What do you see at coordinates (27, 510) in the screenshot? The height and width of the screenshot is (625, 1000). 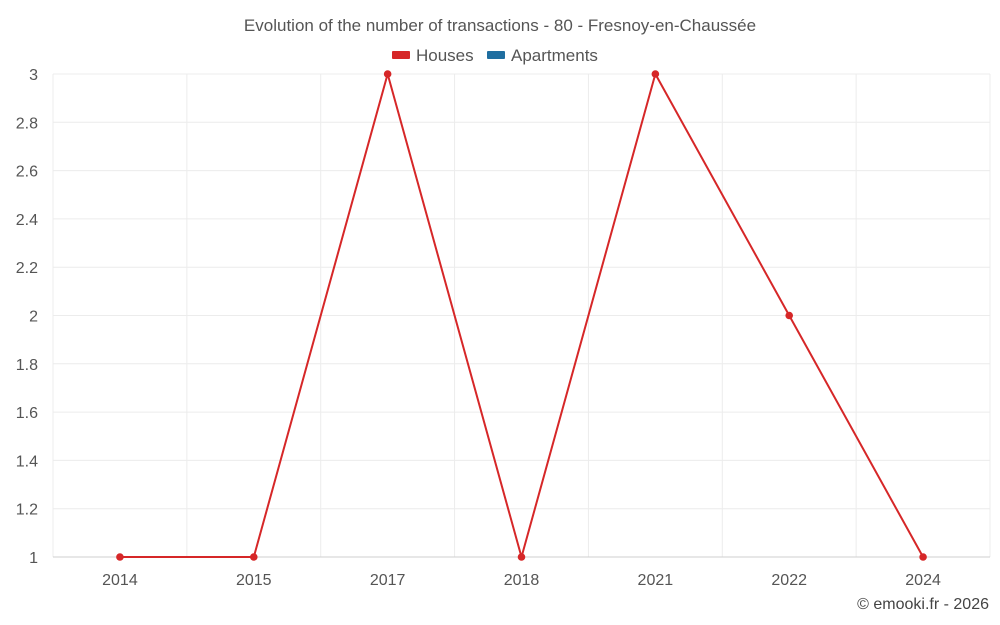 I see `y-tick-label: 1.2` at bounding box center [27, 510].